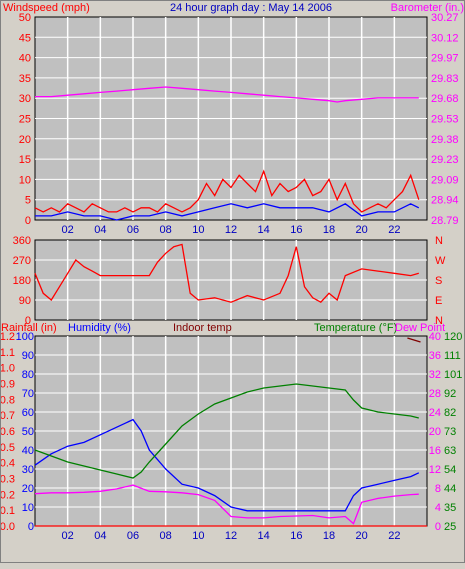 This screenshot has width=465, height=569. I want to click on compass-tick-label: E, so click(438, 301).